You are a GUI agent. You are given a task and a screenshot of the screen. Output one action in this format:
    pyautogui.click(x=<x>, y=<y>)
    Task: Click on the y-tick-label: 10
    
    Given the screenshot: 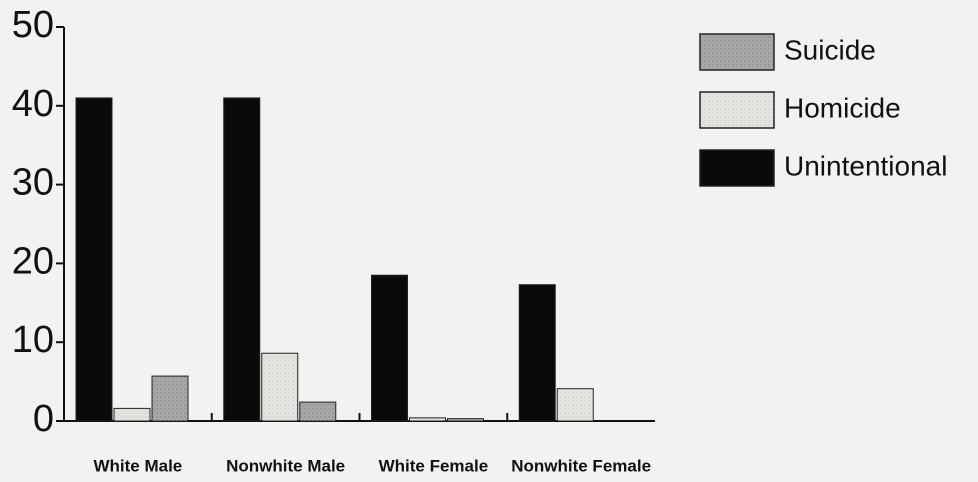 What is the action you would take?
    pyautogui.click(x=33, y=340)
    